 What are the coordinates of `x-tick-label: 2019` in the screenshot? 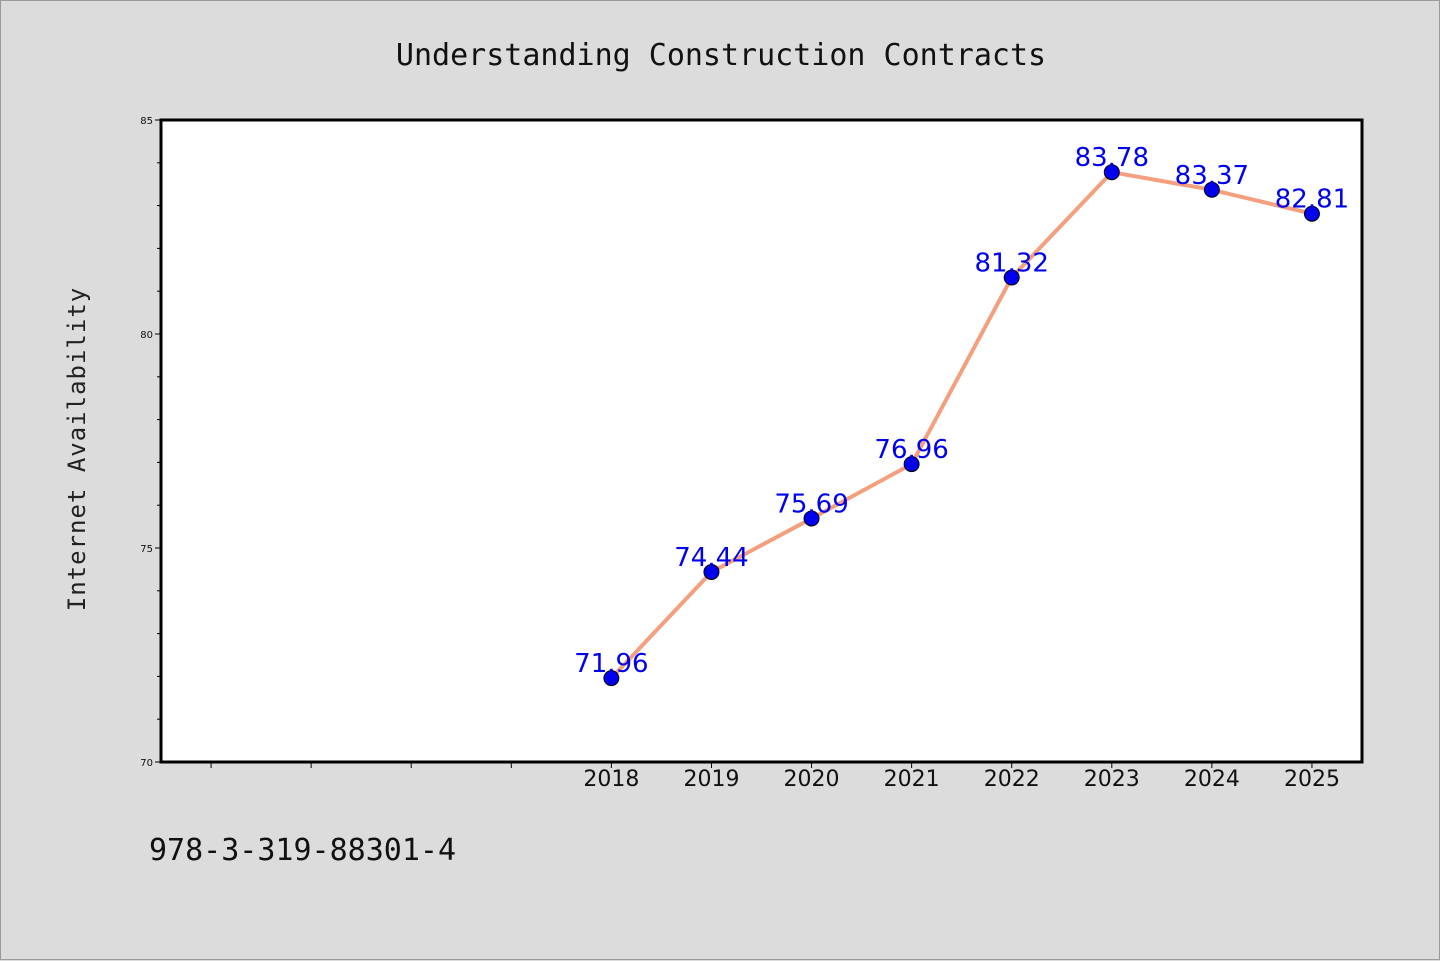 It's located at (711, 779).